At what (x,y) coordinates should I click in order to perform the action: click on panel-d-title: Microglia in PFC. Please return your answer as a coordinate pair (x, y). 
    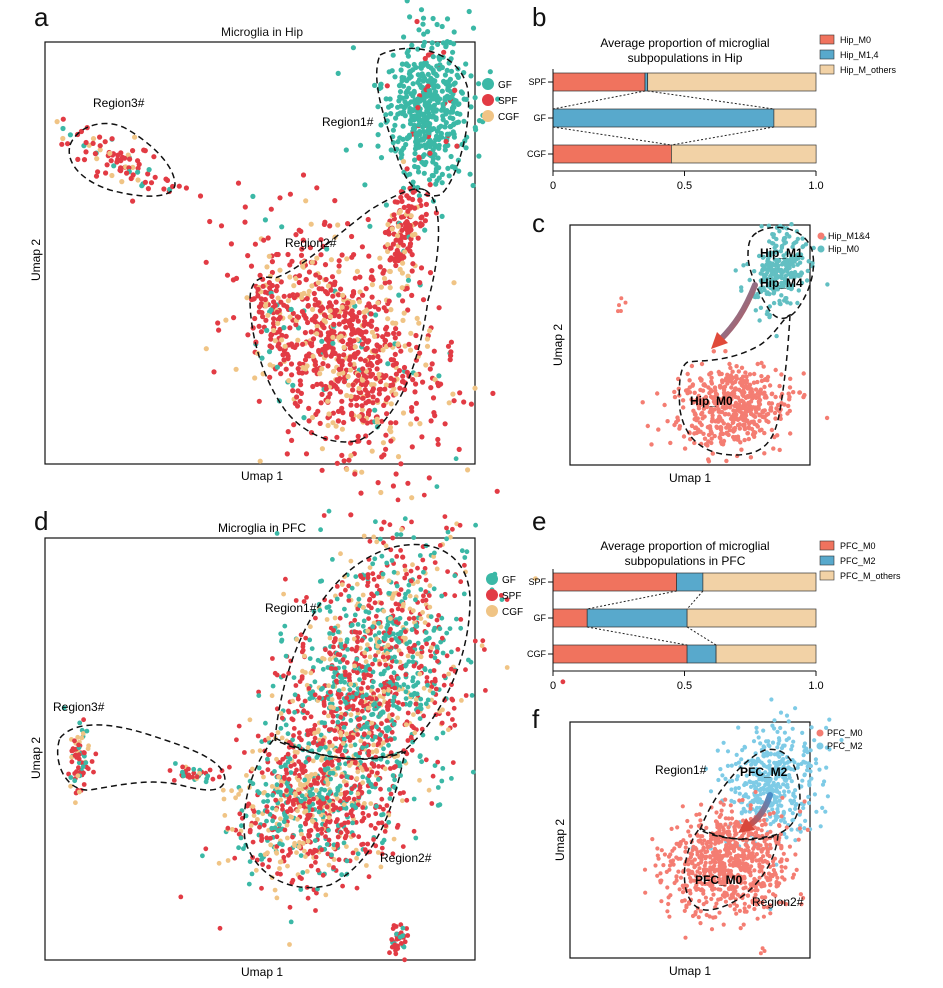
    Looking at the image, I should click on (262, 528).